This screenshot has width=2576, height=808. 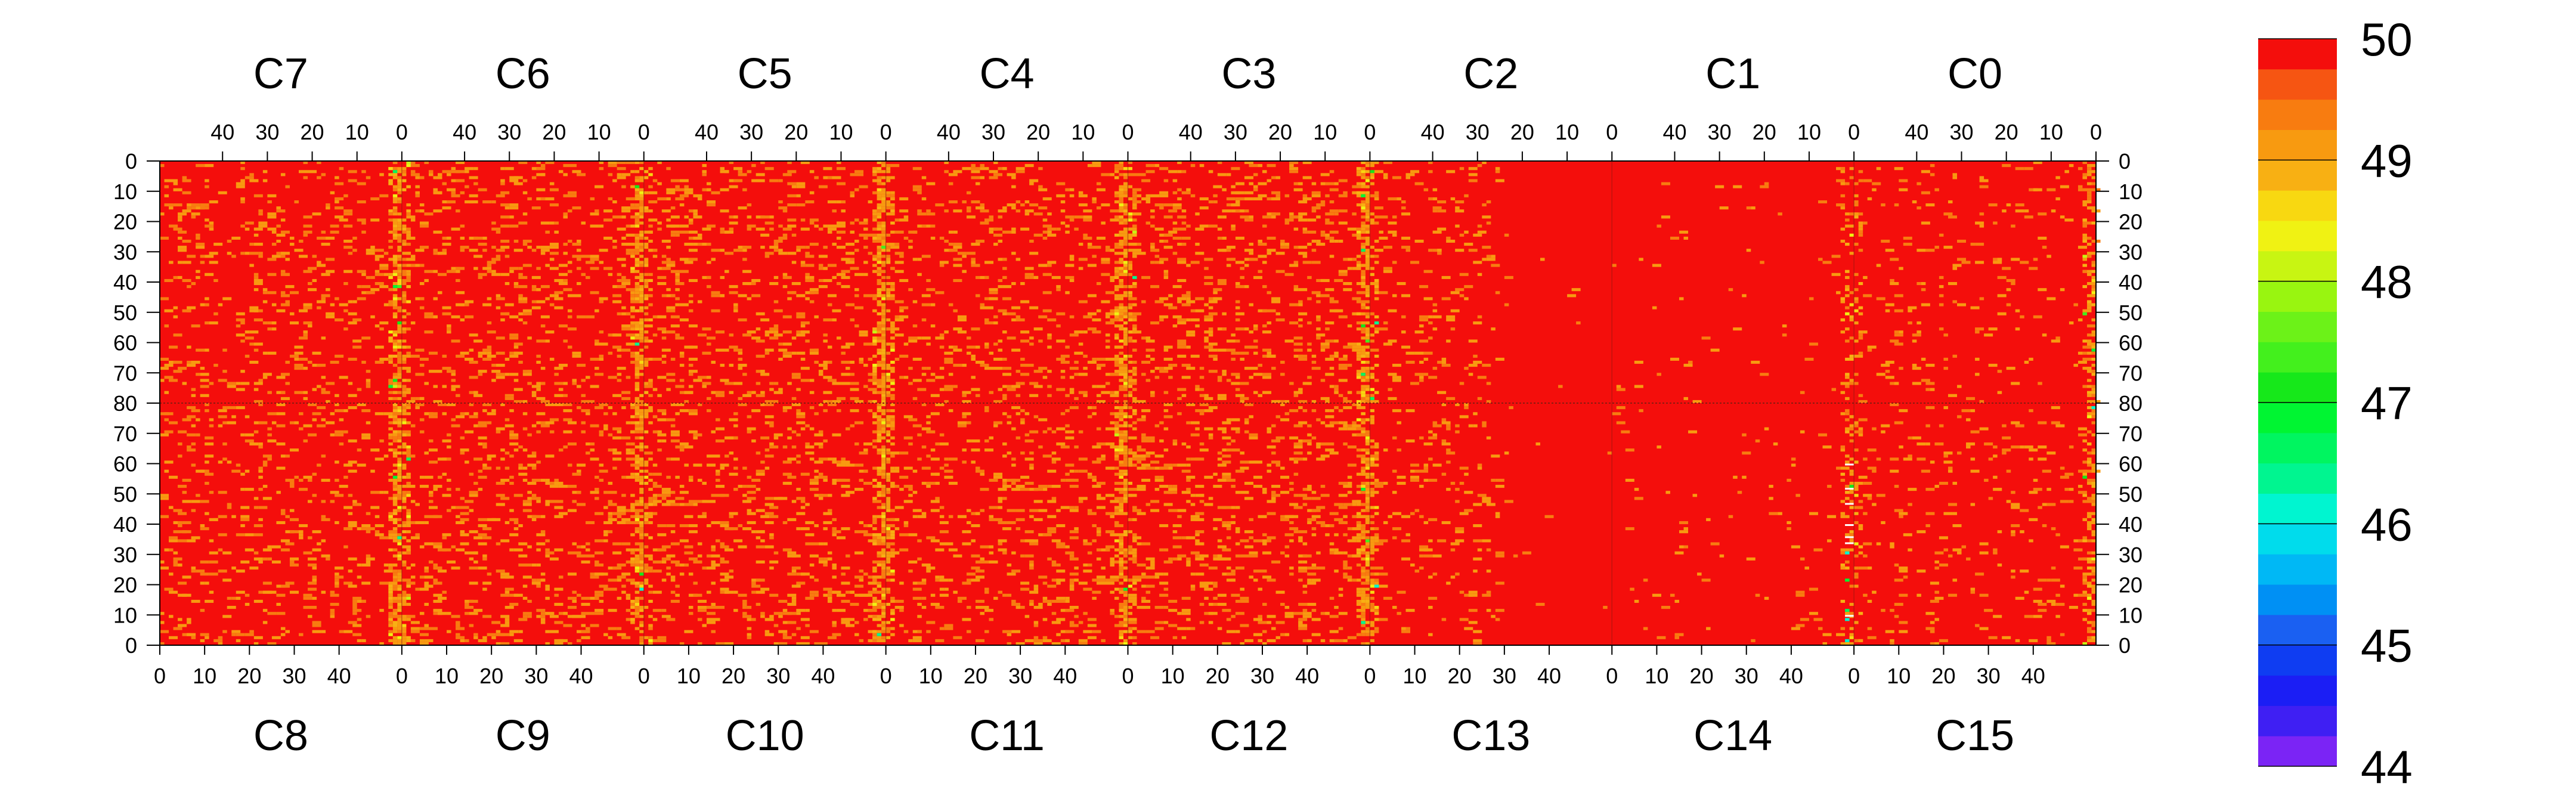 I want to click on channel-label-top: C6, so click(x=523, y=74).